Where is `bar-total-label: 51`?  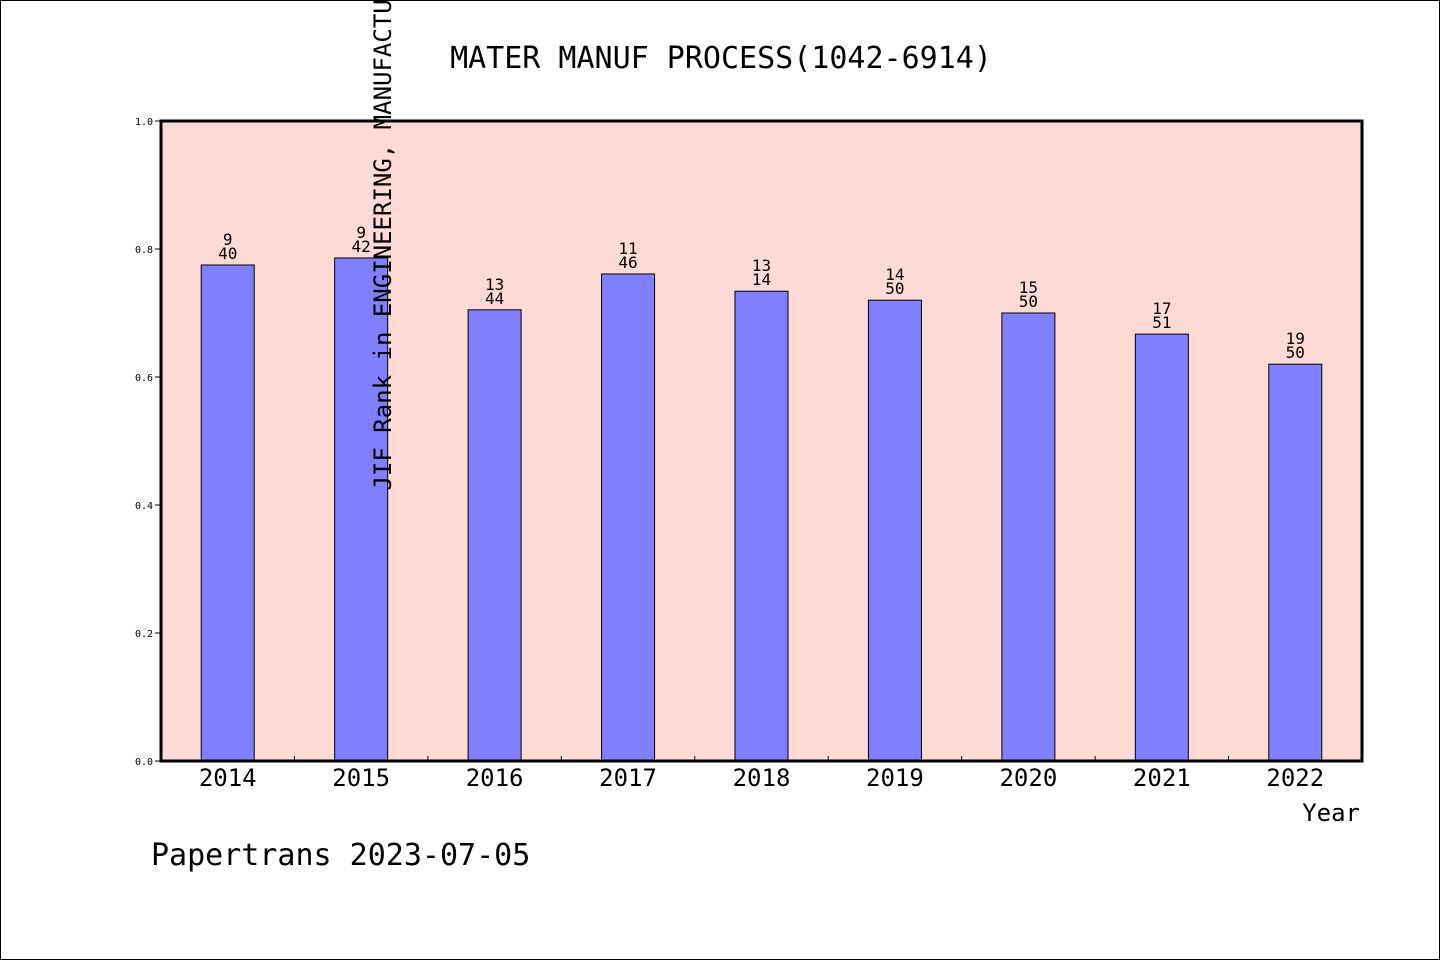
bar-total-label: 51 is located at coordinates (1161, 322).